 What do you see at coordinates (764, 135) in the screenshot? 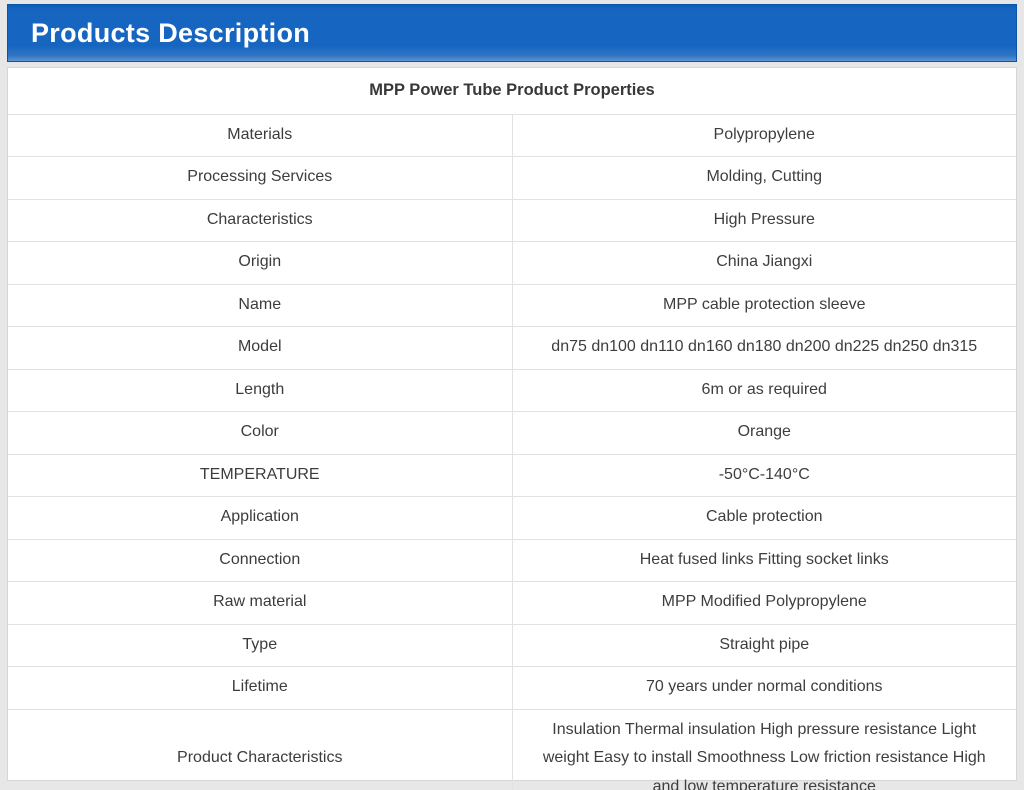
I see `property-value: Polypropylene` at bounding box center [764, 135].